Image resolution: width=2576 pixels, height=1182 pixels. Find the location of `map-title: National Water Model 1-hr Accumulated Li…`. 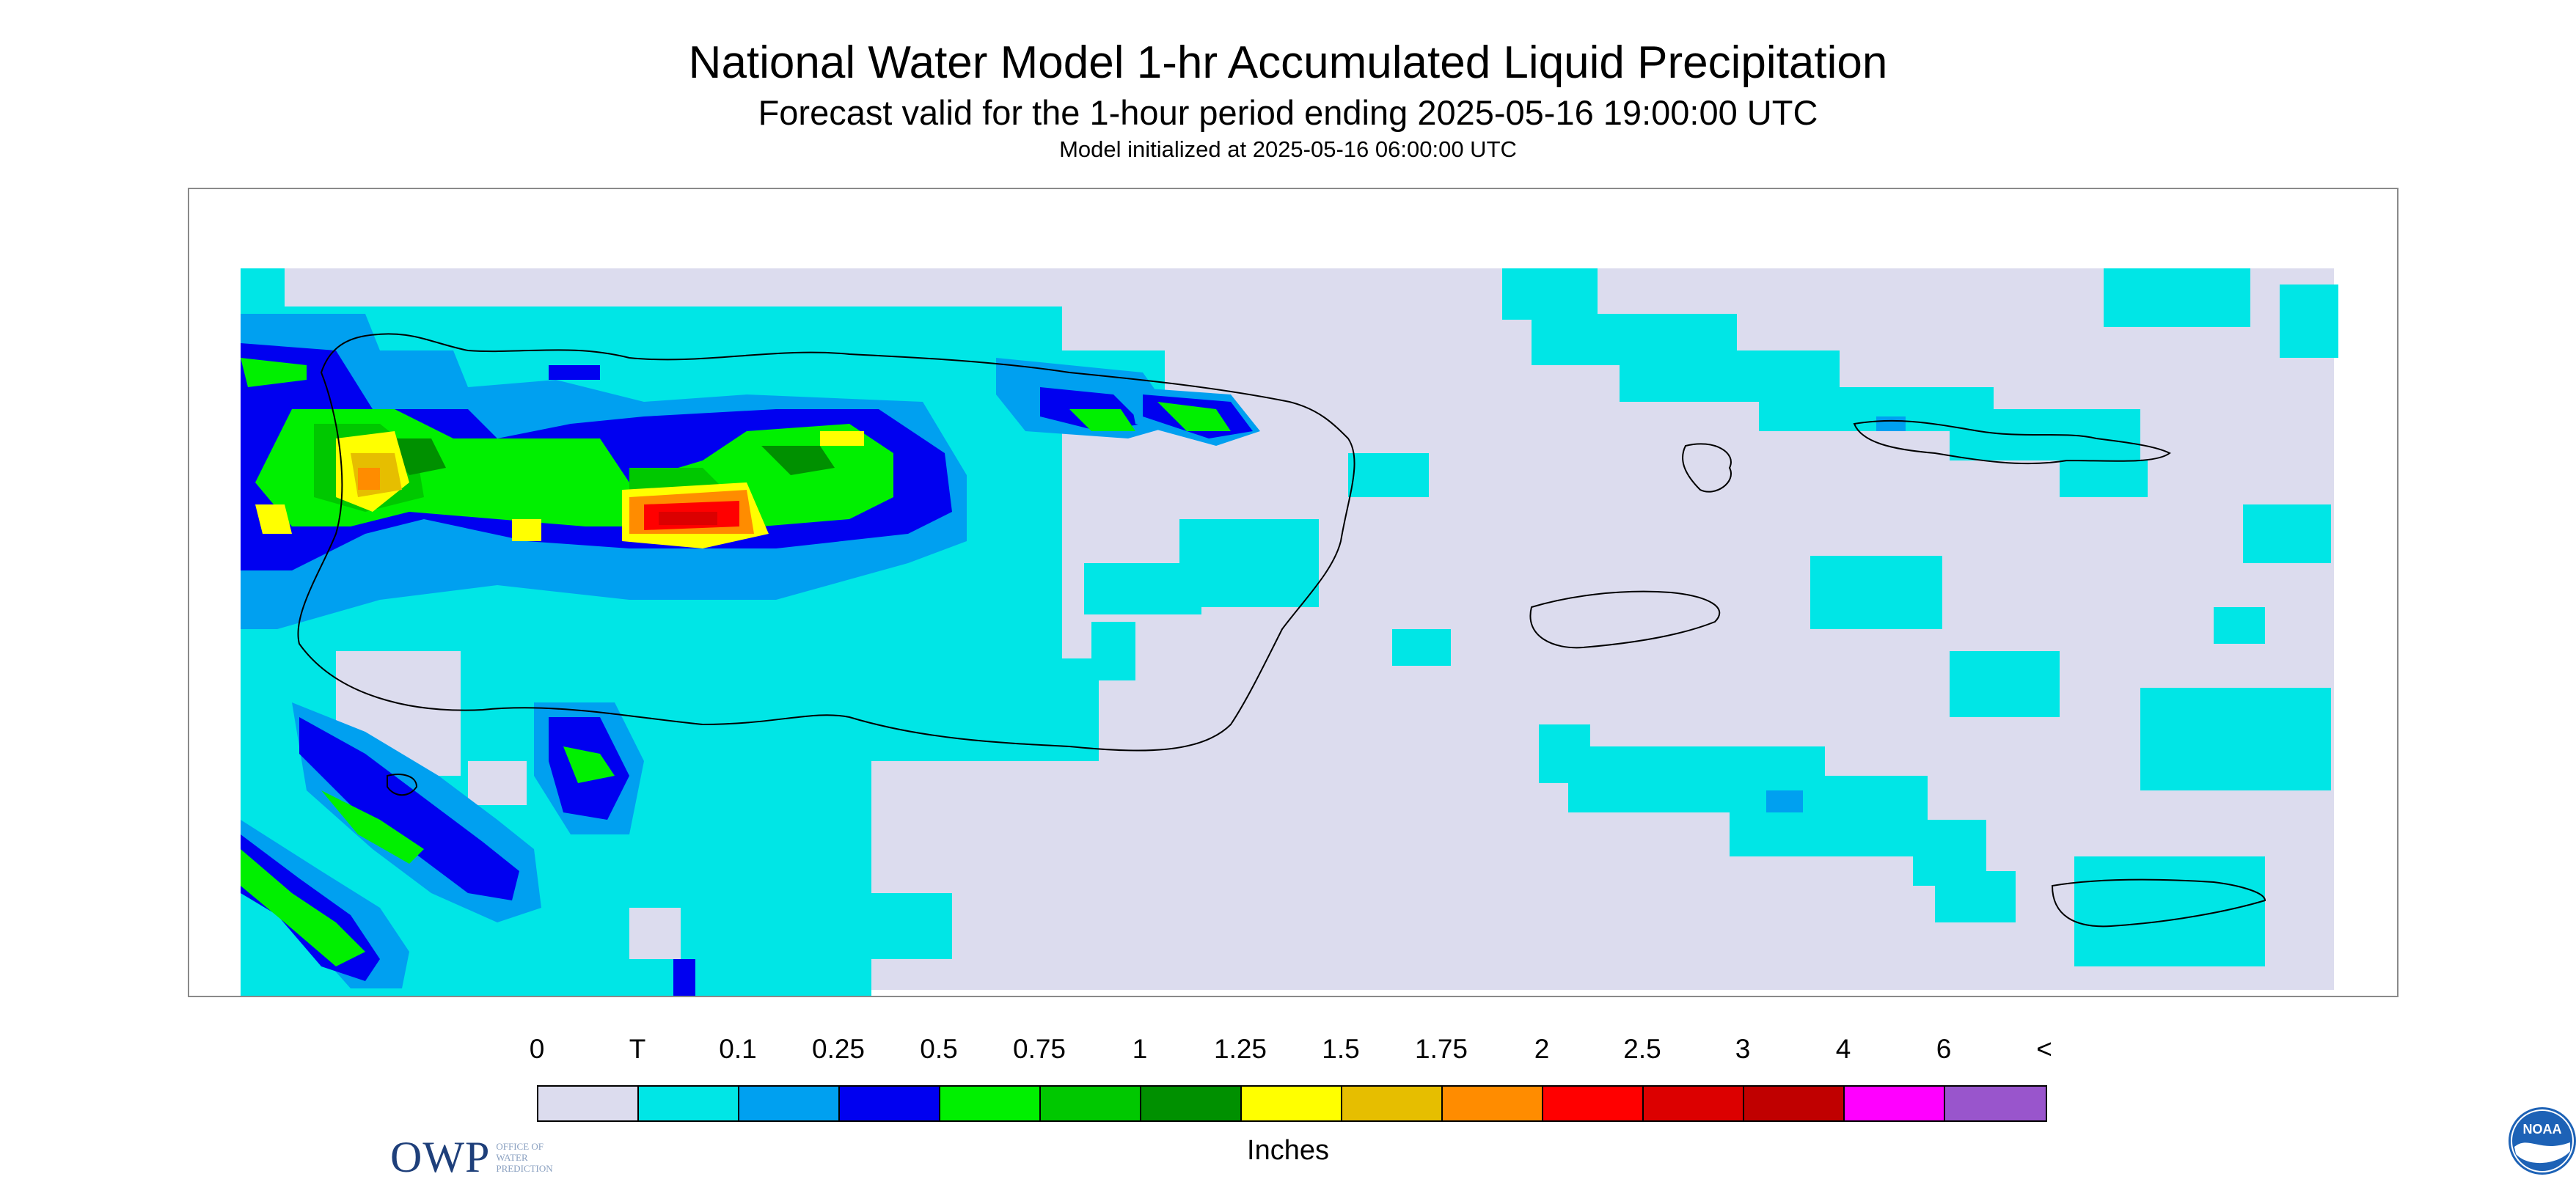

map-title: National Water Model 1-hr Accumulated Li… is located at coordinates (1288, 62).